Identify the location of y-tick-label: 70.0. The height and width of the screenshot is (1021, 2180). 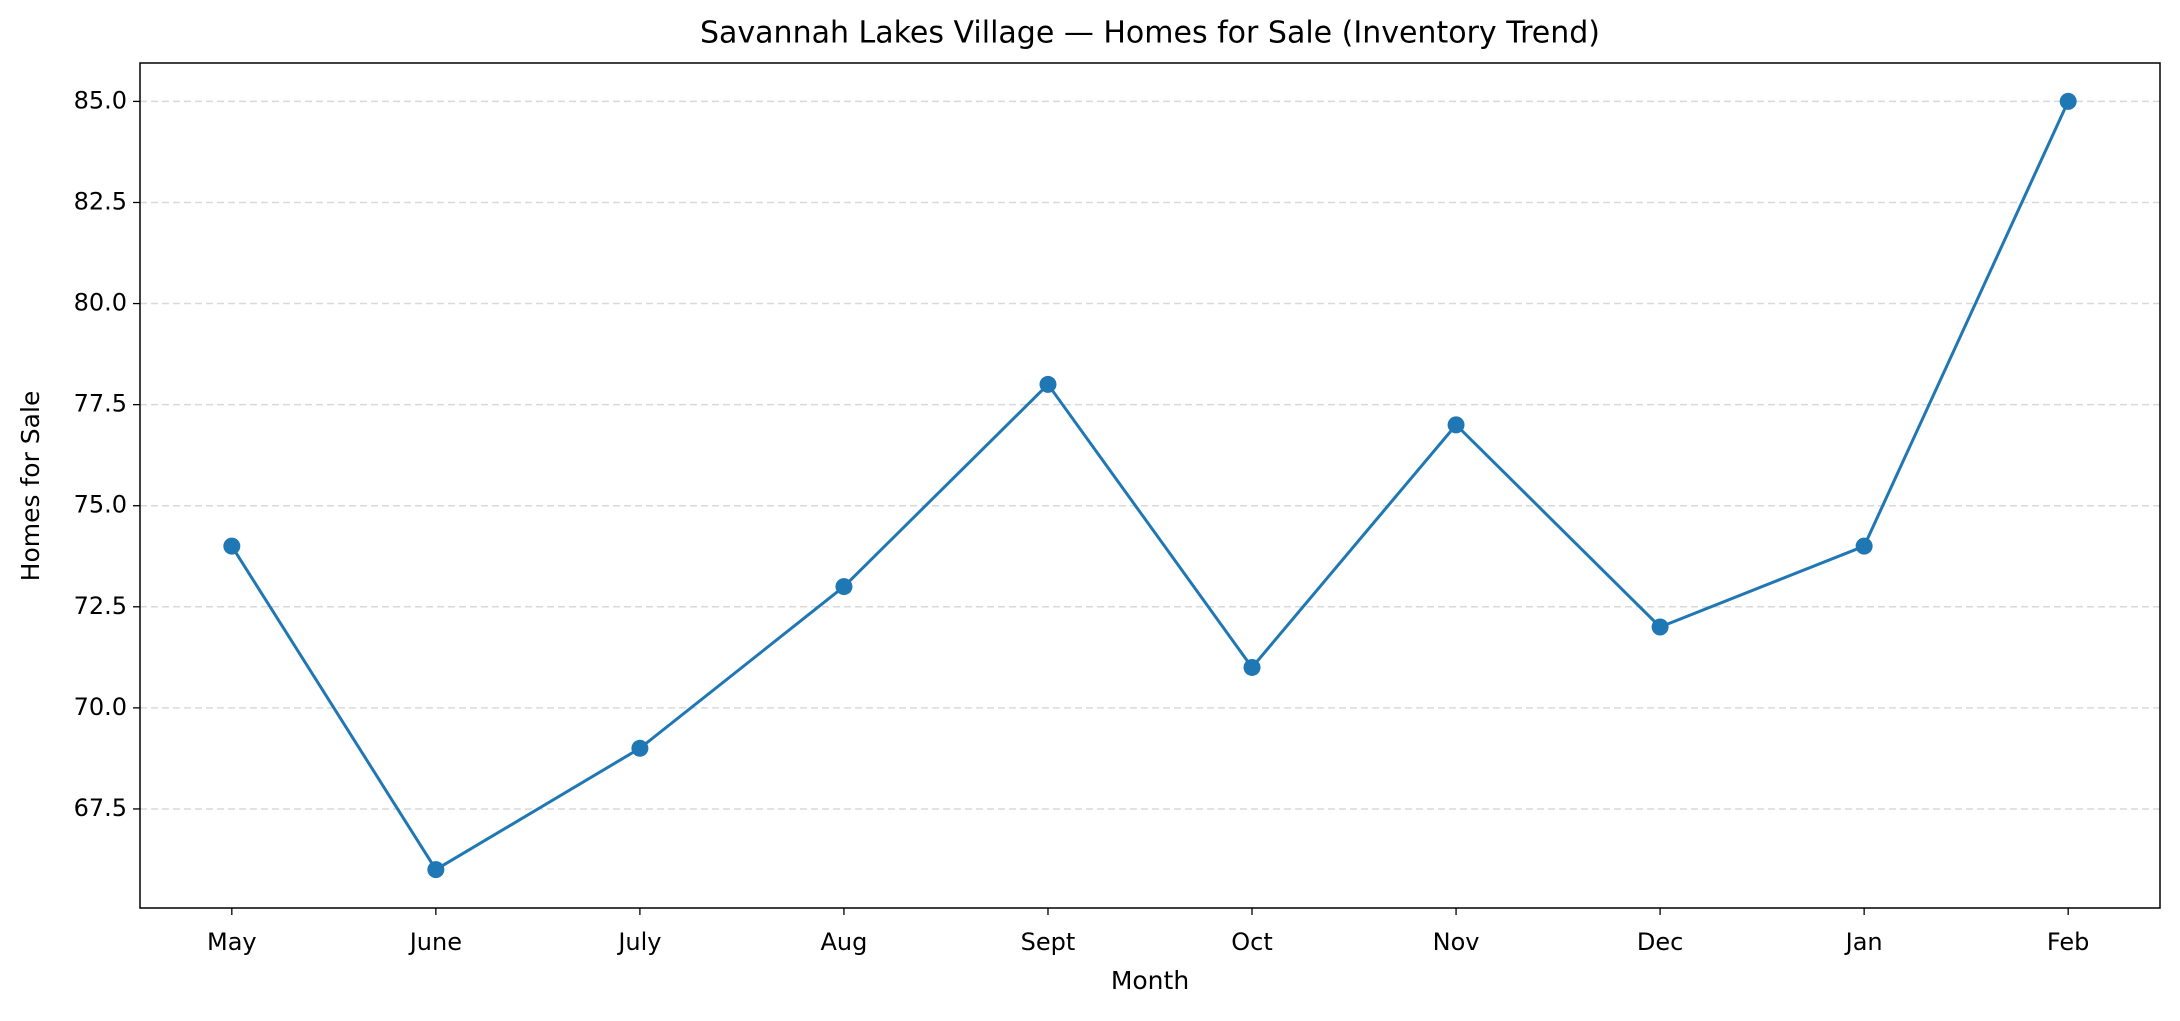
(100, 707).